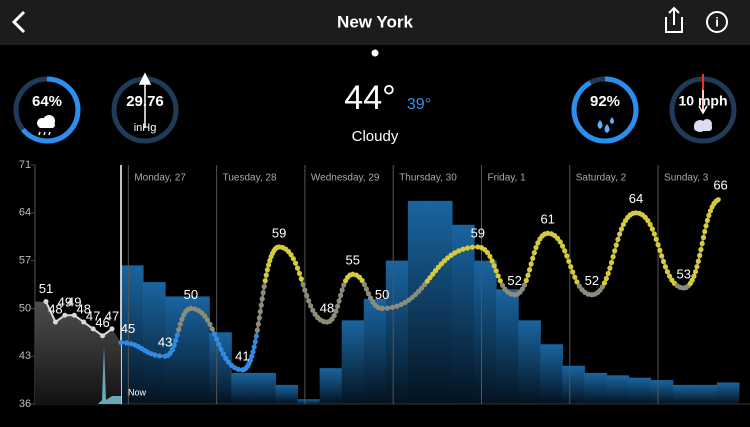 The image size is (750, 427). Describe the element at coordinates (327, 307) in the screenshot. I see `temp-label: 48` at that location.